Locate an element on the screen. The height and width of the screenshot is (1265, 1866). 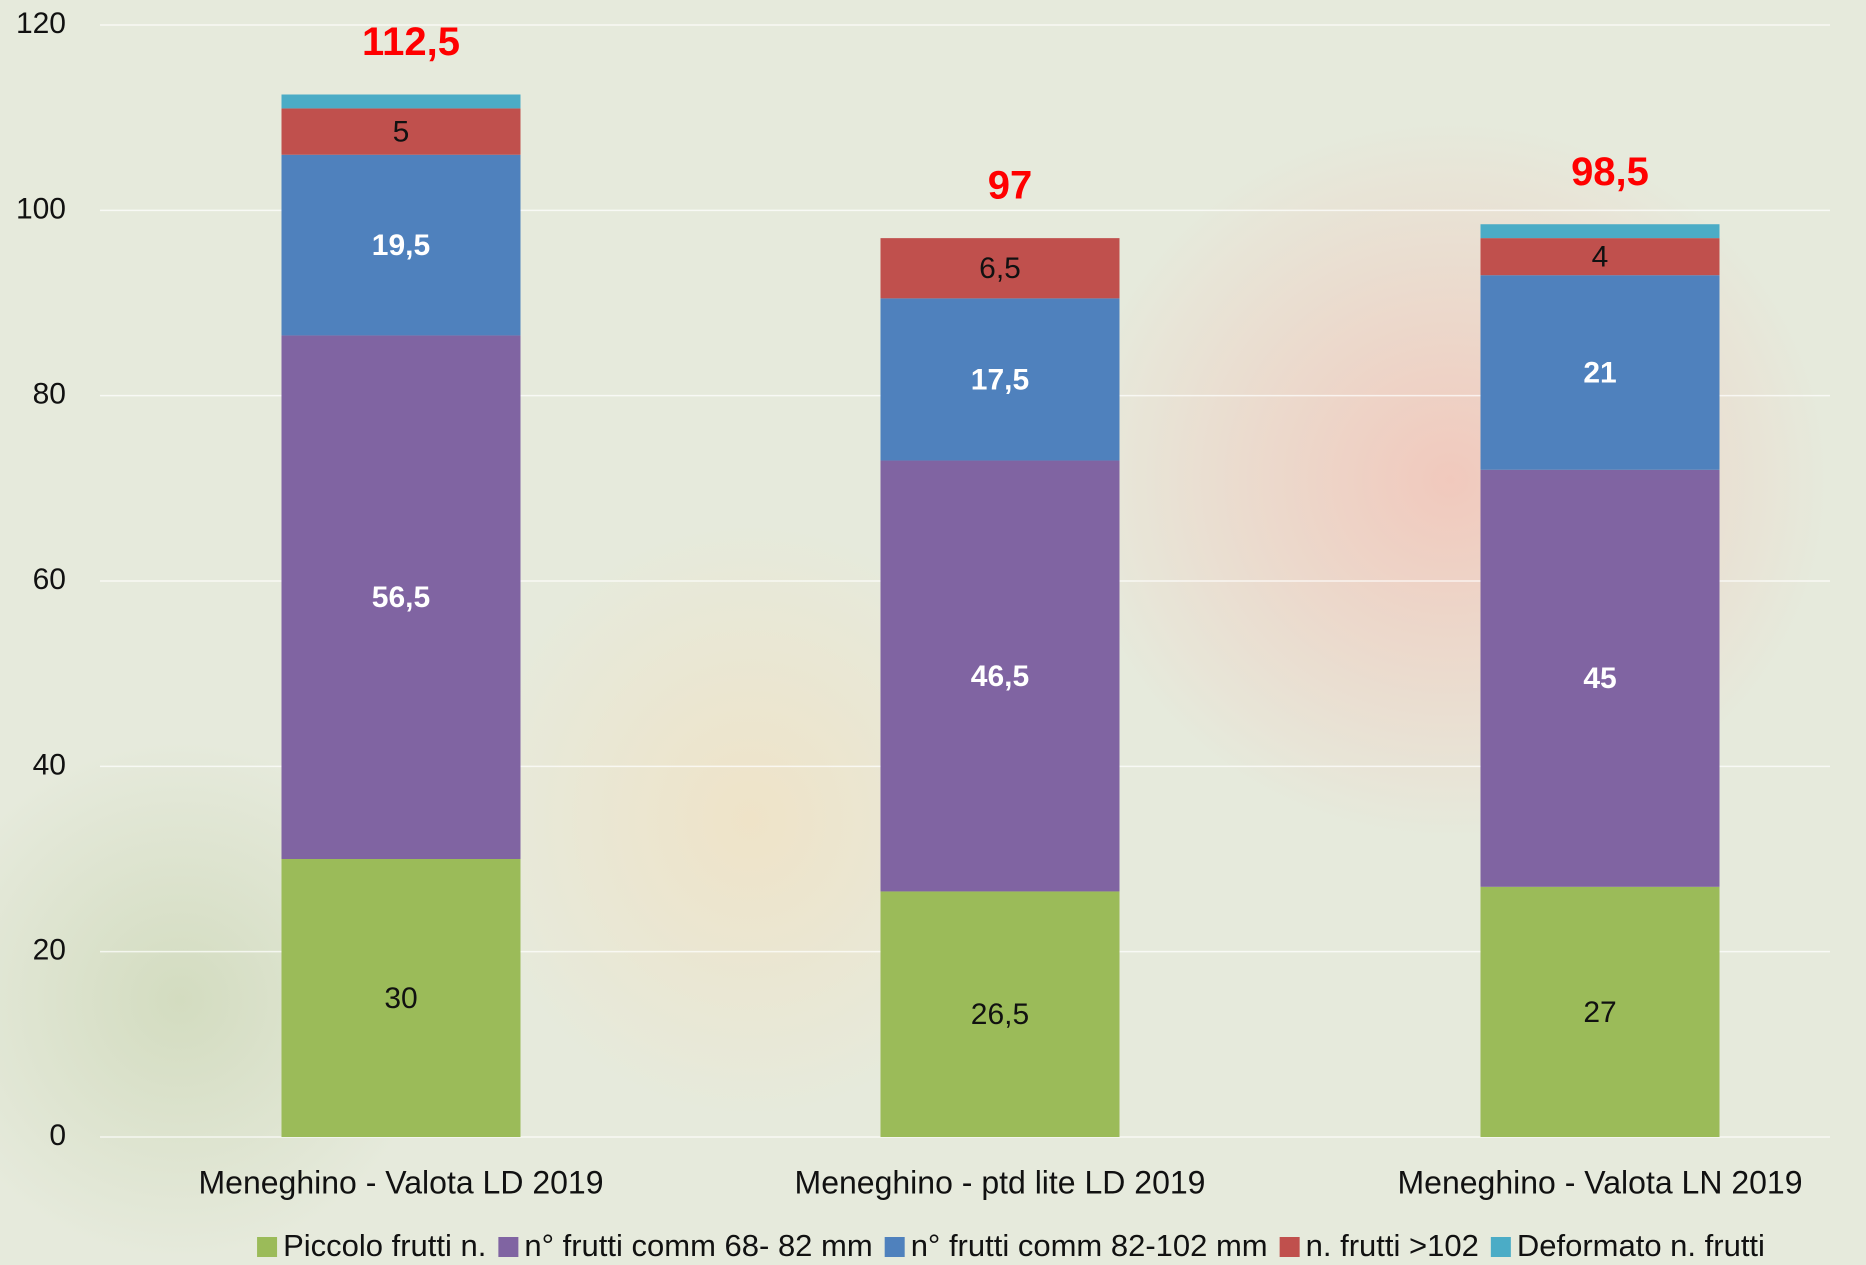
data-label: 26,5 is located at coordinates (1000, 1014).